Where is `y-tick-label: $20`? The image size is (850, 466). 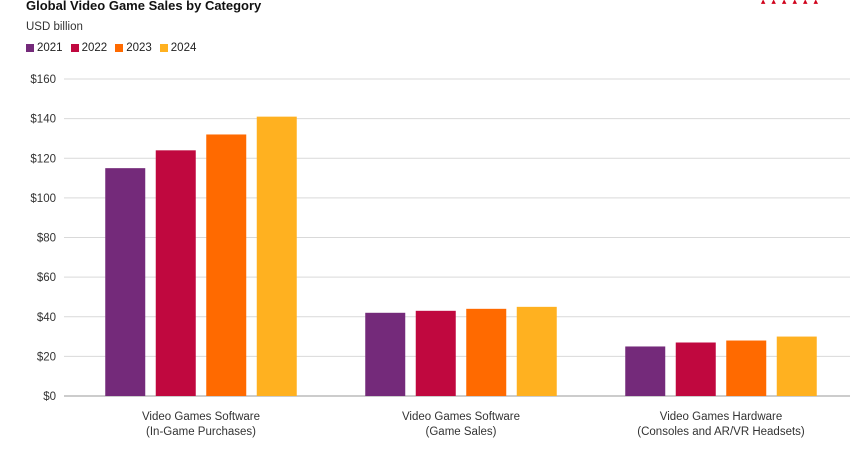
y-tick-label: $20 is located at coordinates (46, 357).